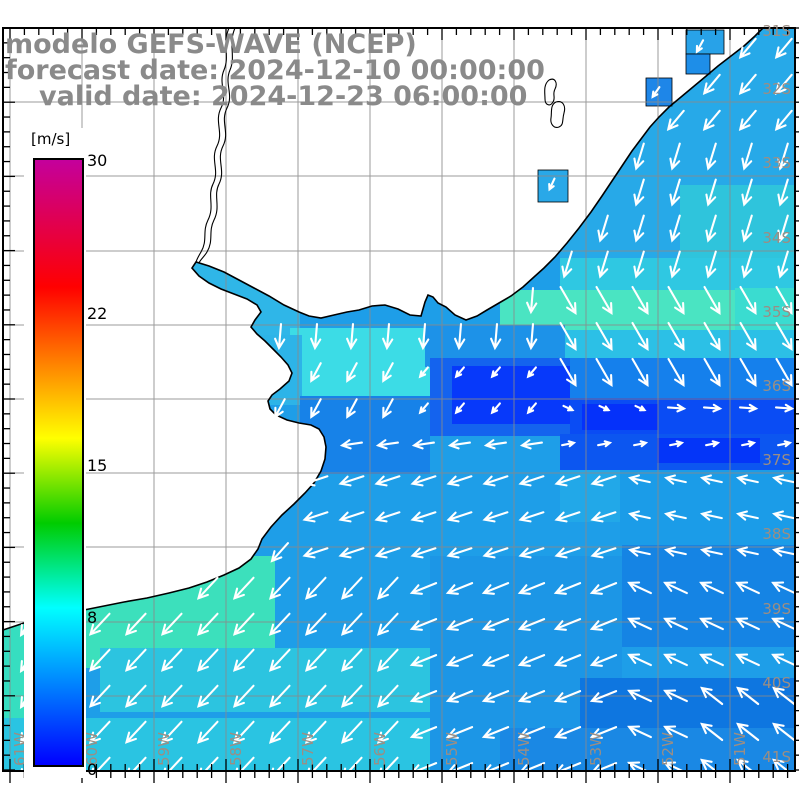 The width and height of the screenshot is (800, 800). Describe the element at coordinates (97, 465) in the screenshot. I see `colorbar-tick-15: 15` at that location.